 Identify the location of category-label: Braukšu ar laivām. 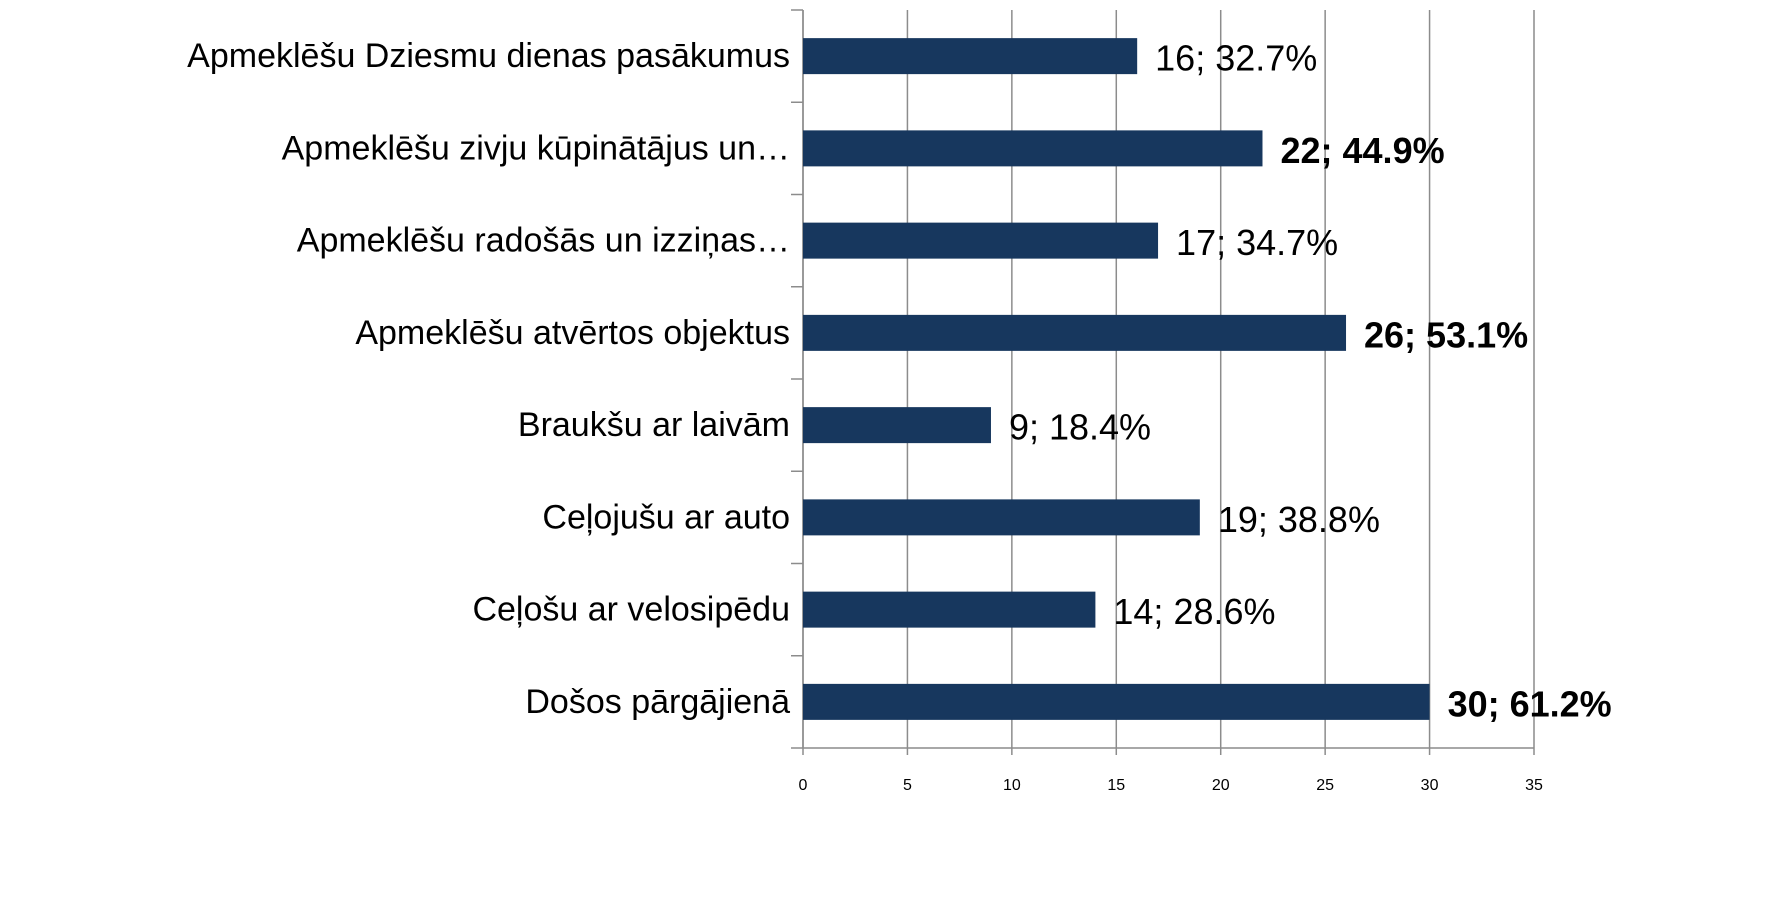
(654, 425).